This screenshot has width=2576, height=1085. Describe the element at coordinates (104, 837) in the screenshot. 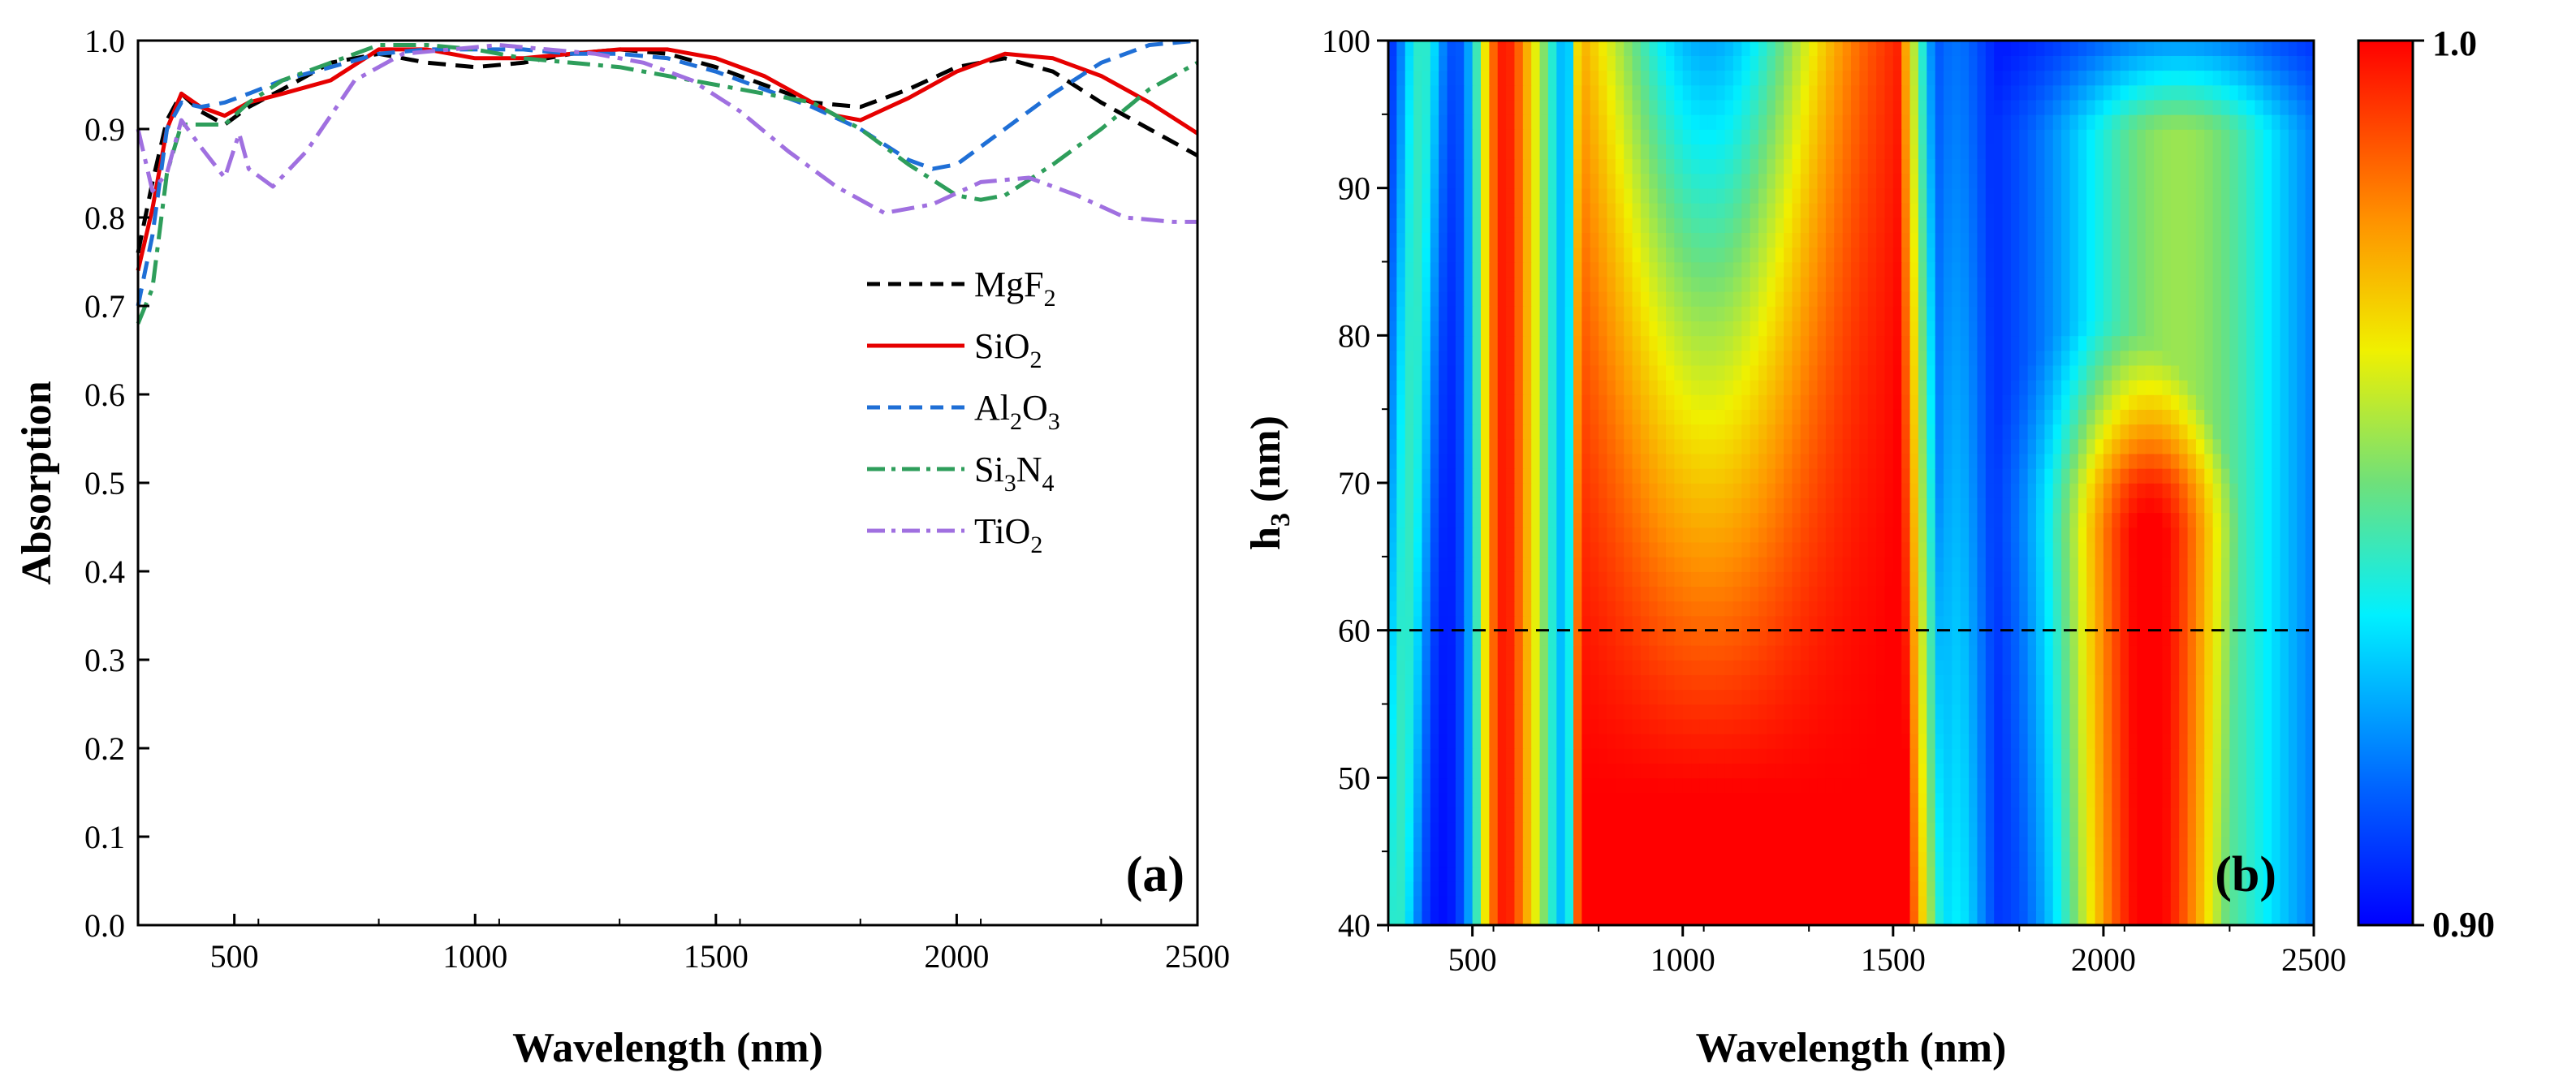

I see `y-tick-label: 0.1` at that location.